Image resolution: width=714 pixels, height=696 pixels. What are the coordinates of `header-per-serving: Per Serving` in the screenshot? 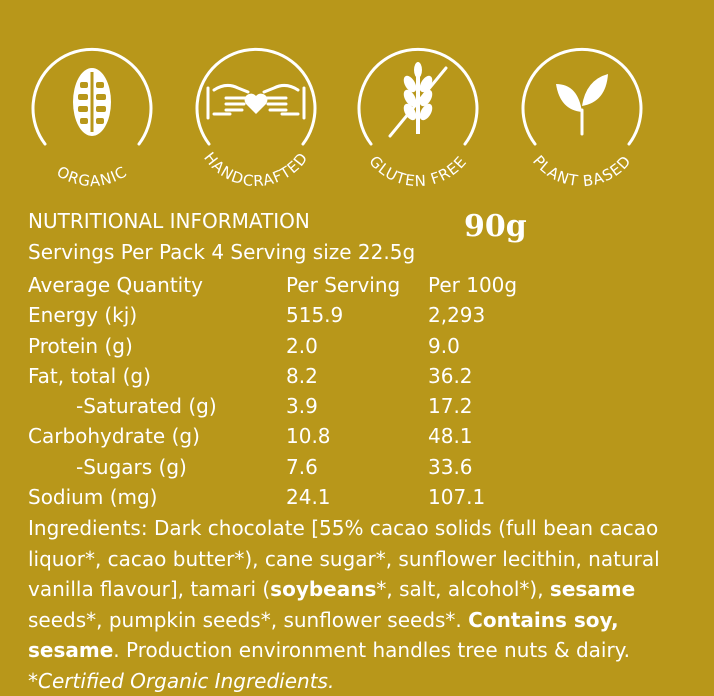 It's located at (343, 285).